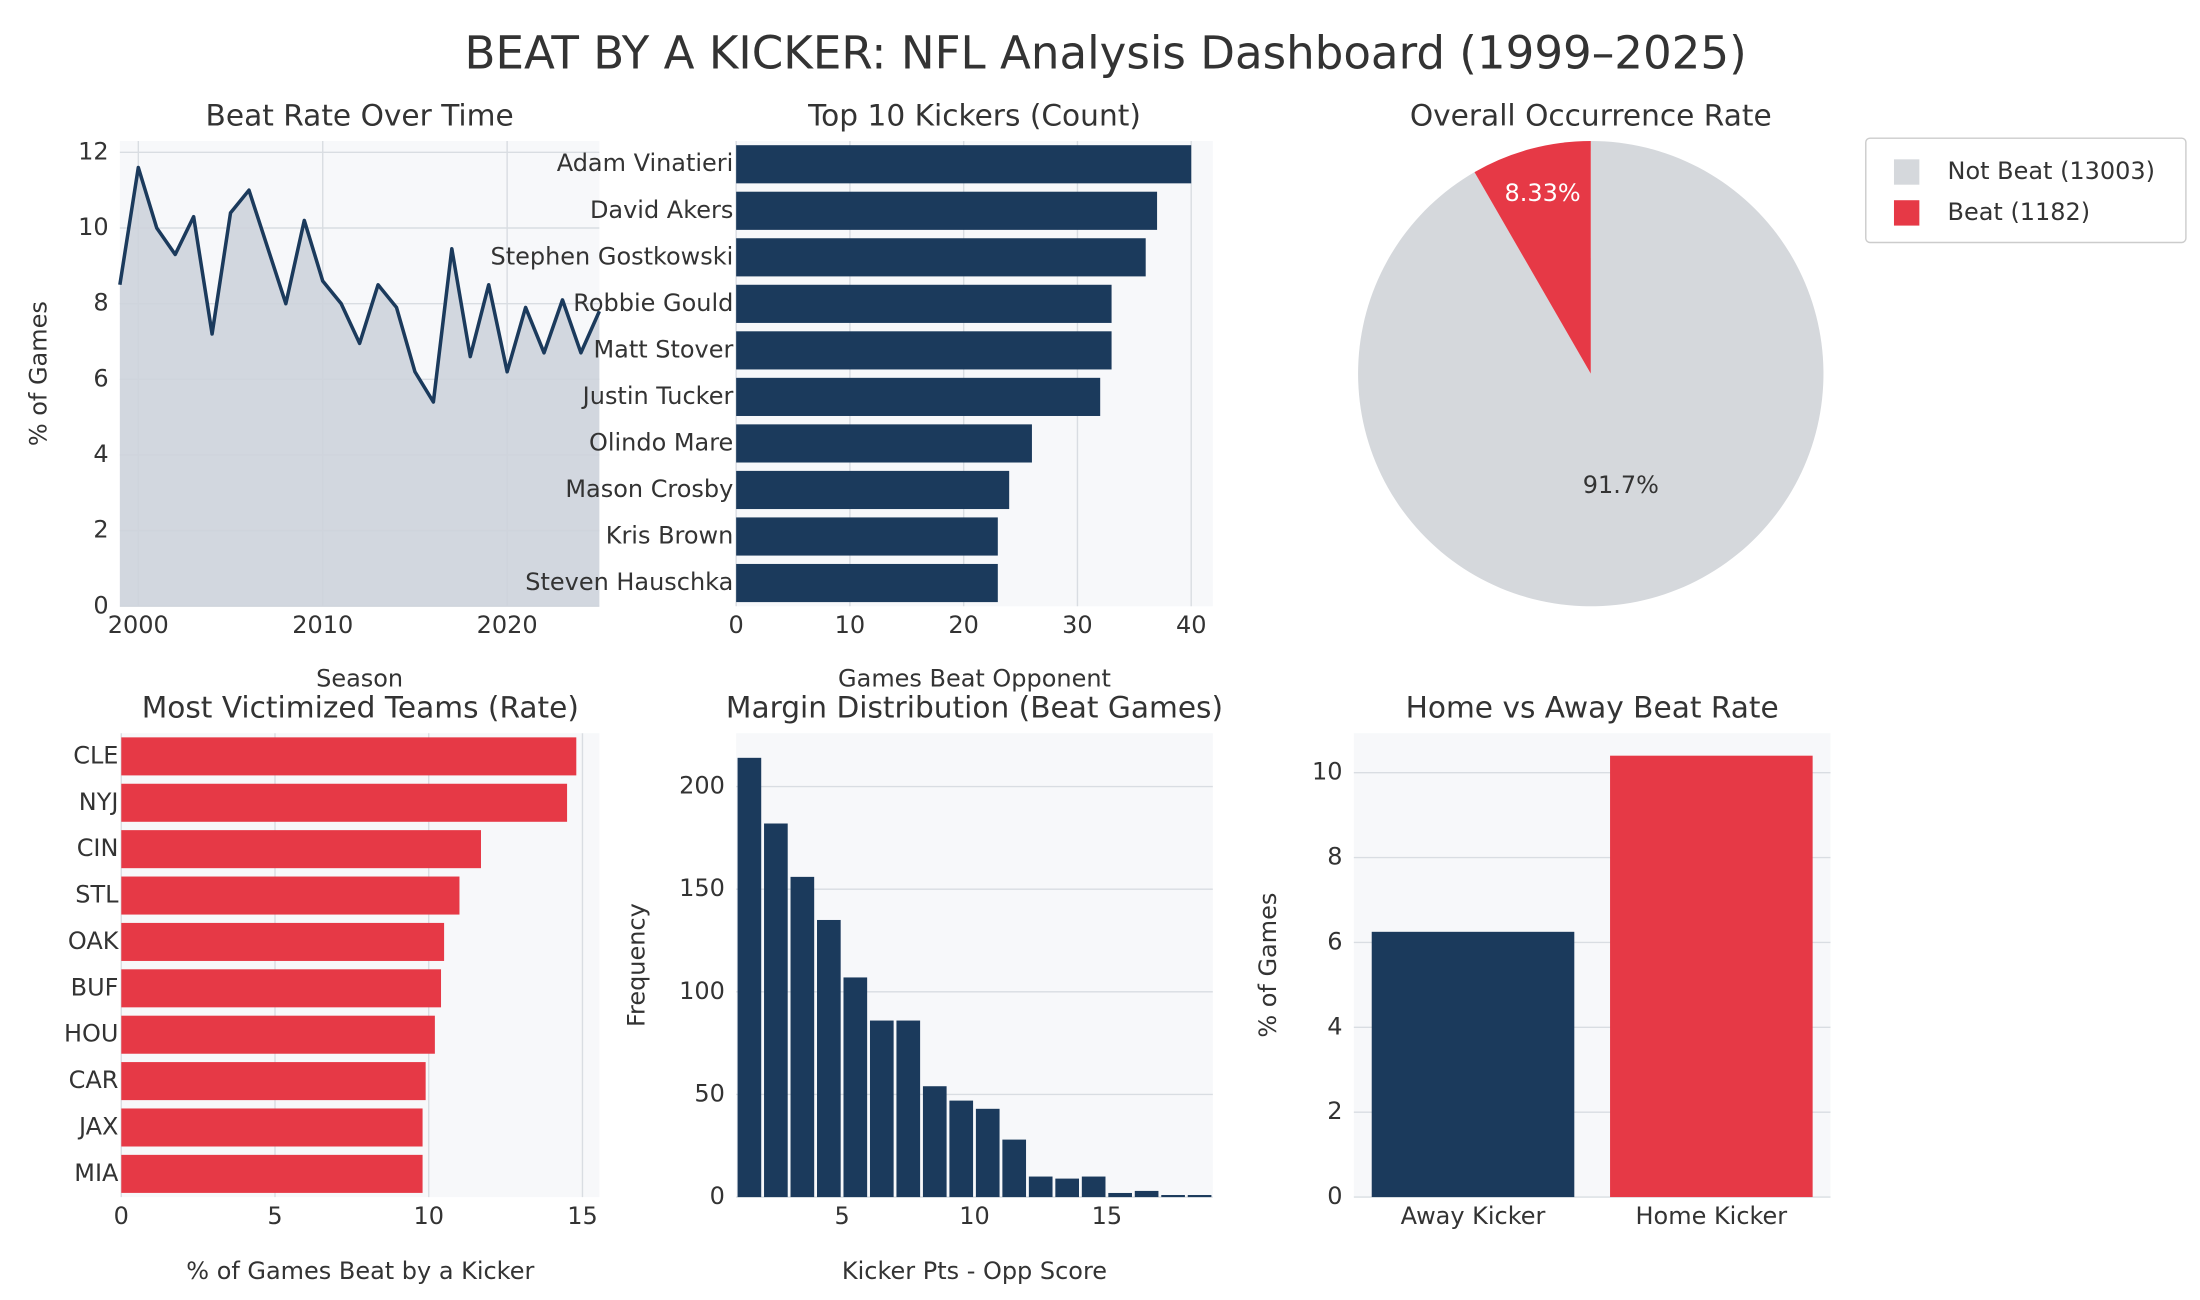  What do you see at coordinates (95, 755) in the screenshot?
I see `y-tick-label: CLE` at bounding box center [95, 755].